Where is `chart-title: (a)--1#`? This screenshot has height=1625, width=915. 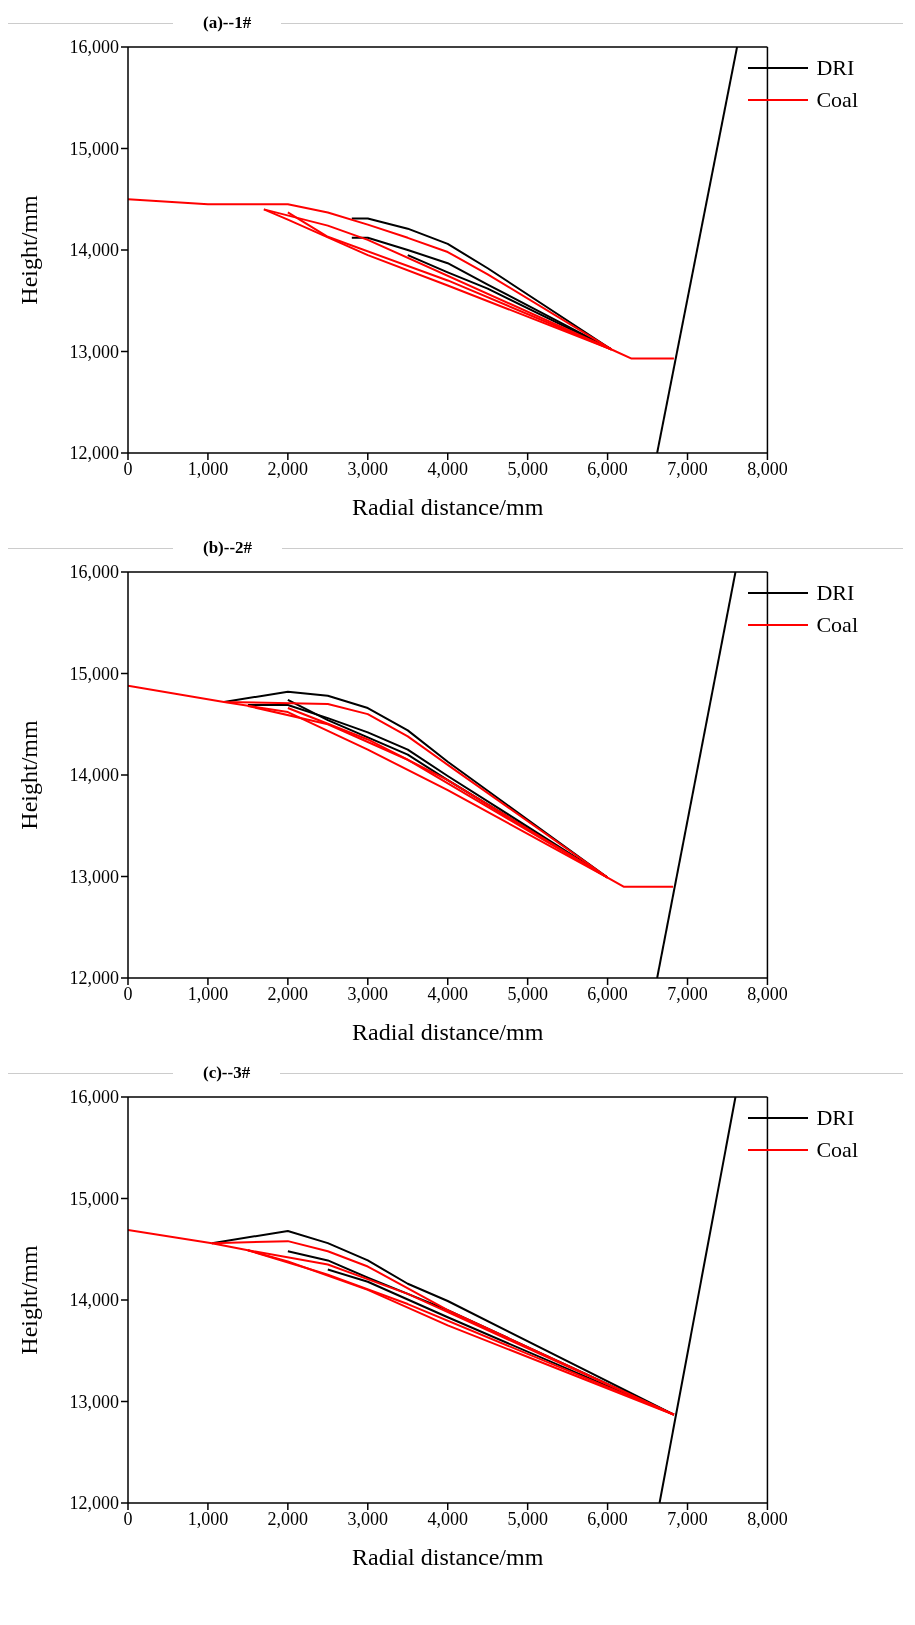 chart-title: (a)--1# is located at coordinates (227, 23).